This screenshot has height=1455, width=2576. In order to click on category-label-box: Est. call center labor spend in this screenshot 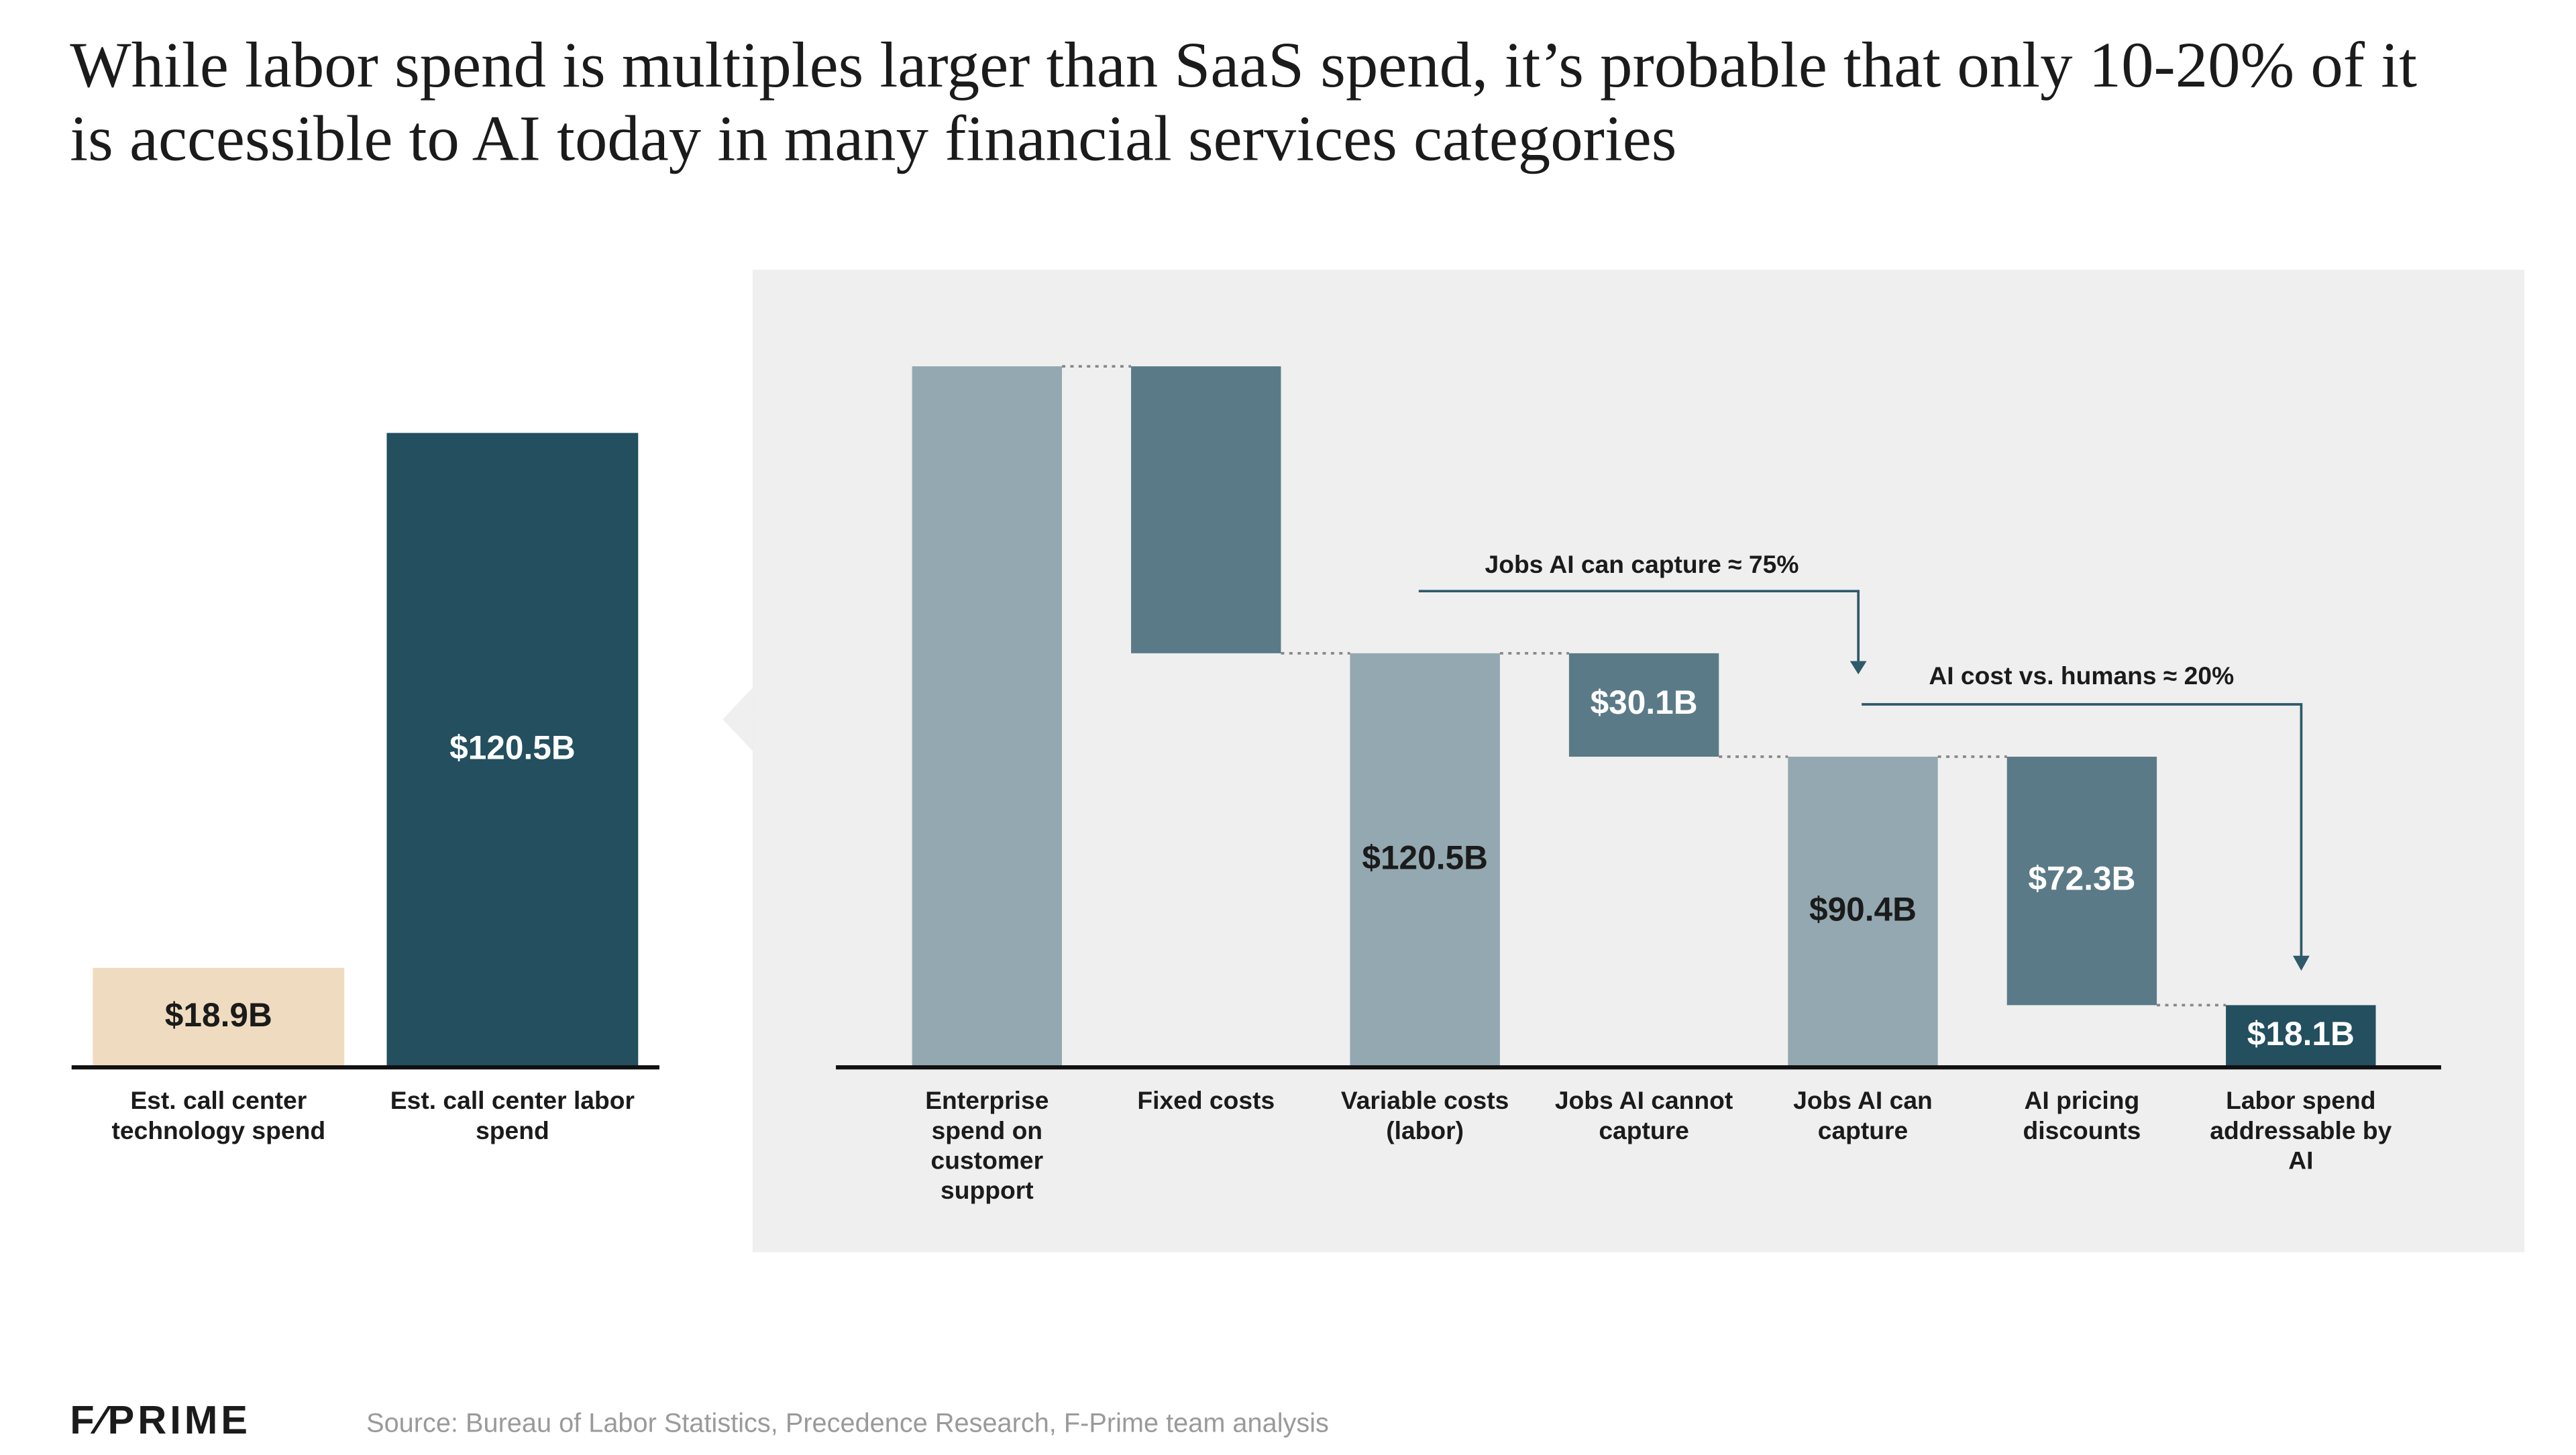, I will do `click(512, 1116)`.